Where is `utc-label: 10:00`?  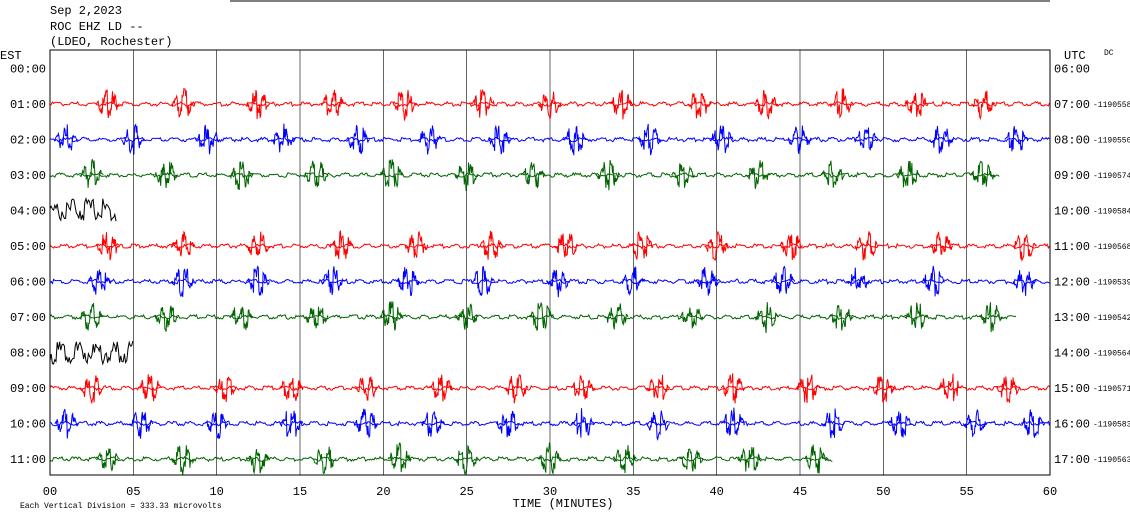 utc-label: 10:00 is located at coordinates (1072, 212).